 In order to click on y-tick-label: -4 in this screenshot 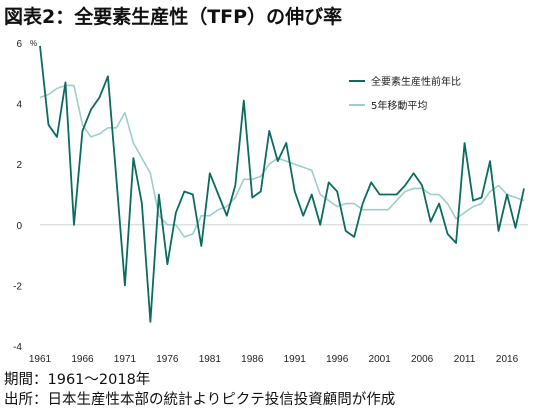, I will do `click(17, 347)`.